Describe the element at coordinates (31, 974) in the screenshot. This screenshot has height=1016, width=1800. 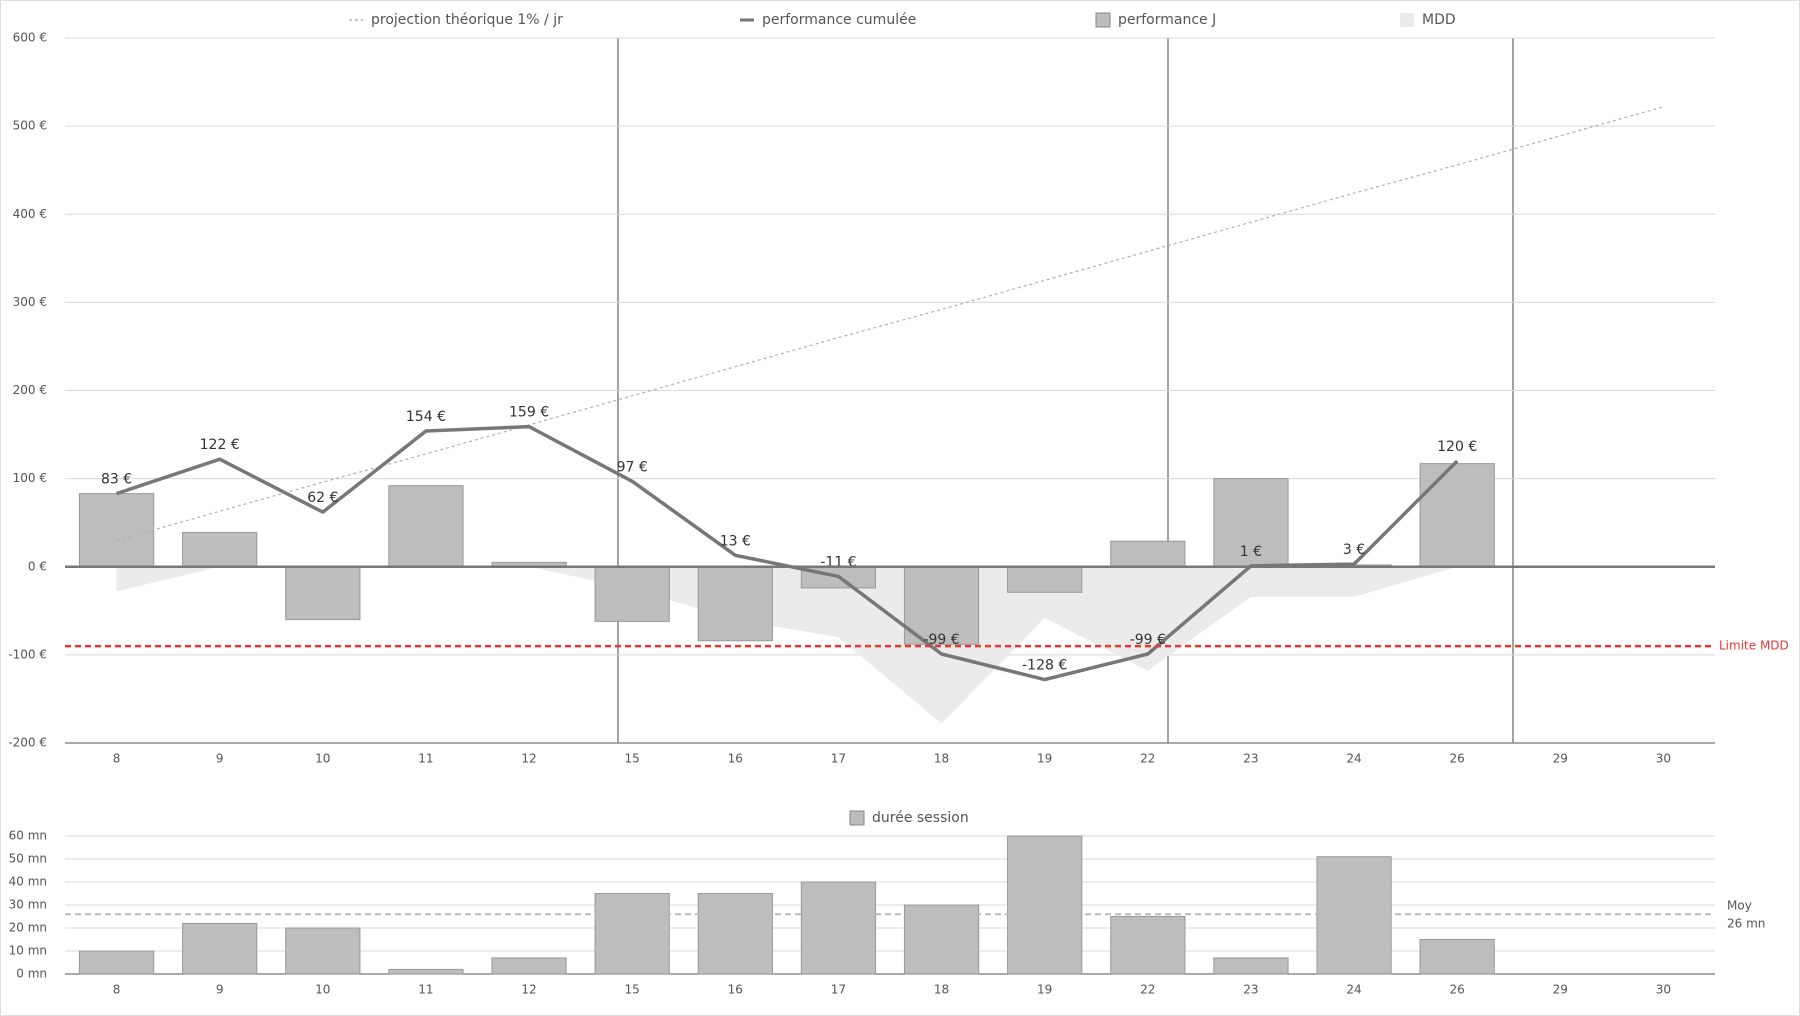
I see `y-tick-label: 0 mn` at that location.